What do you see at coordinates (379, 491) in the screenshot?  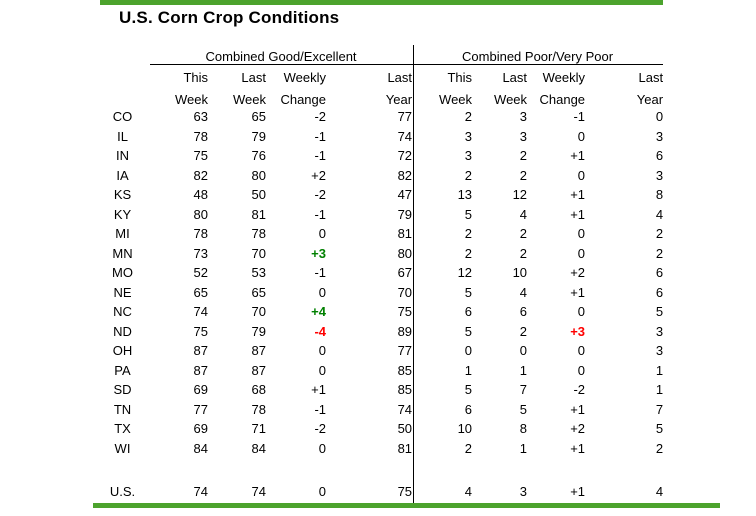 I see `us-total-row: U.S. 74 74 0 75 4 3 +1 4` at bounding box center [379, 491].